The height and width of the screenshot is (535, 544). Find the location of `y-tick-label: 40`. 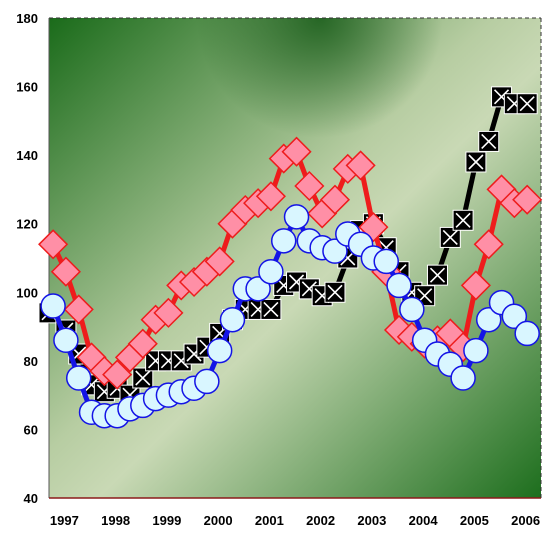

y-tick-label: 40 is located at coordinates (31, 498).